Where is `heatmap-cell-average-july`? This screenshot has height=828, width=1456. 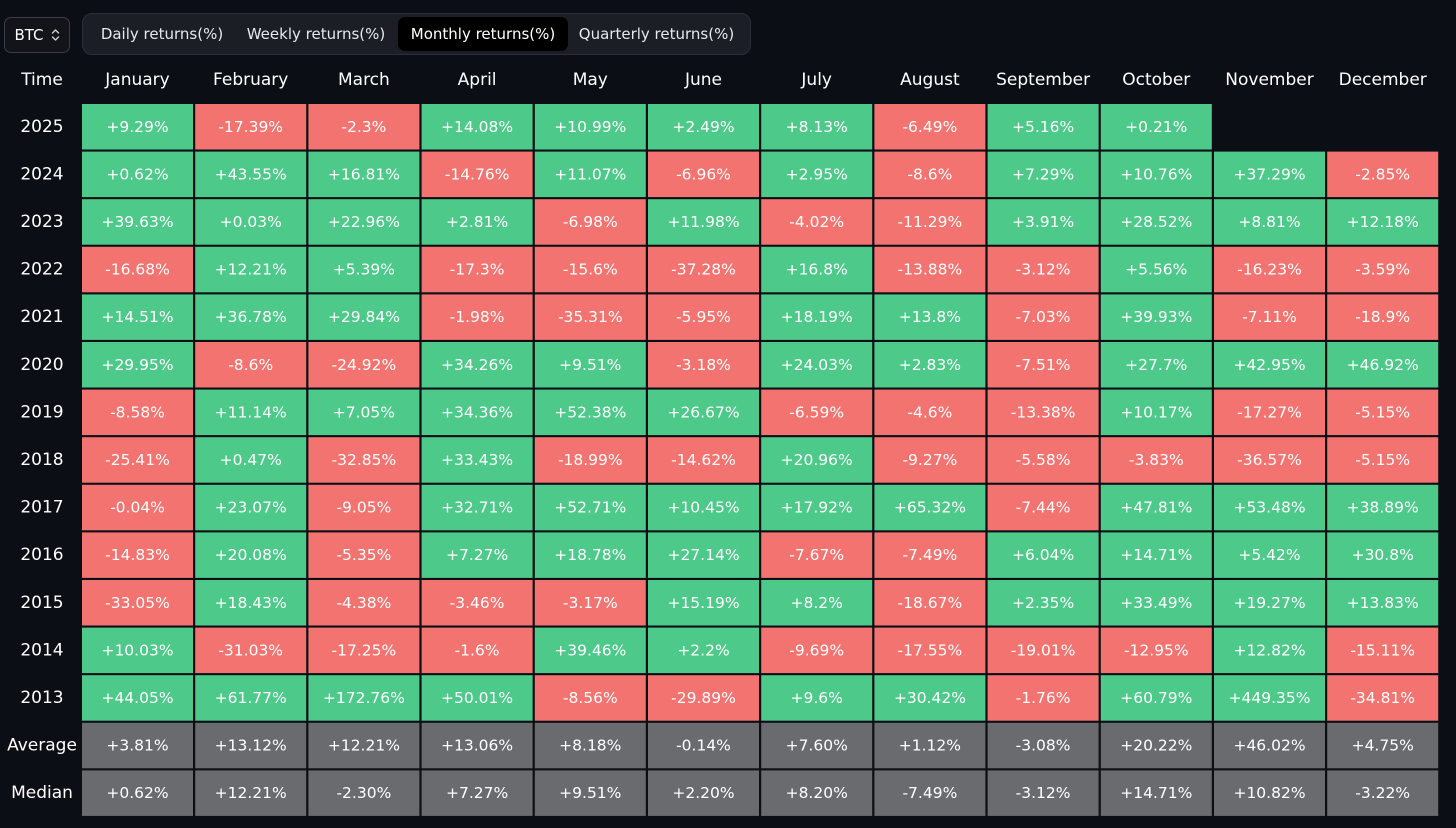 heatmap-cell-average-july is located at coordinates (817, 745).